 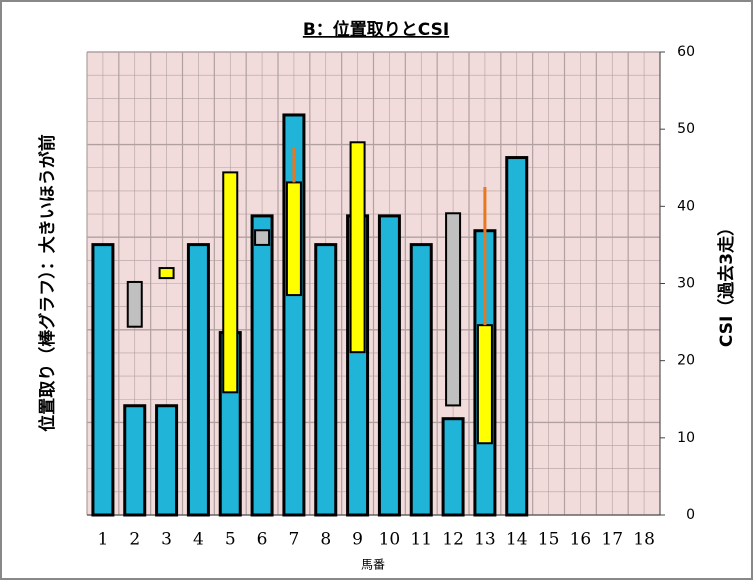 I want to click on x-tick-label: 5, so click(x=230, y=540).